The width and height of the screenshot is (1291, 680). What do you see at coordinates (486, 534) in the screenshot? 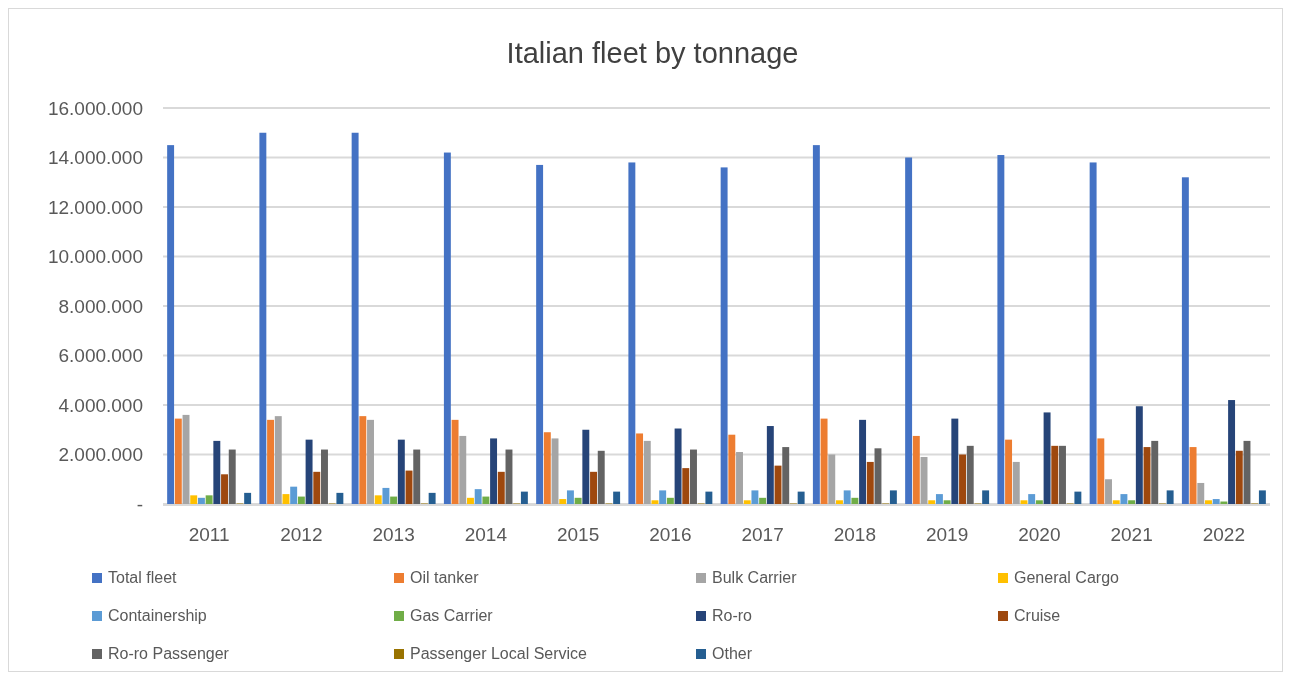
I see `x-tick-label: 2014` at bounding box center [486, 534].